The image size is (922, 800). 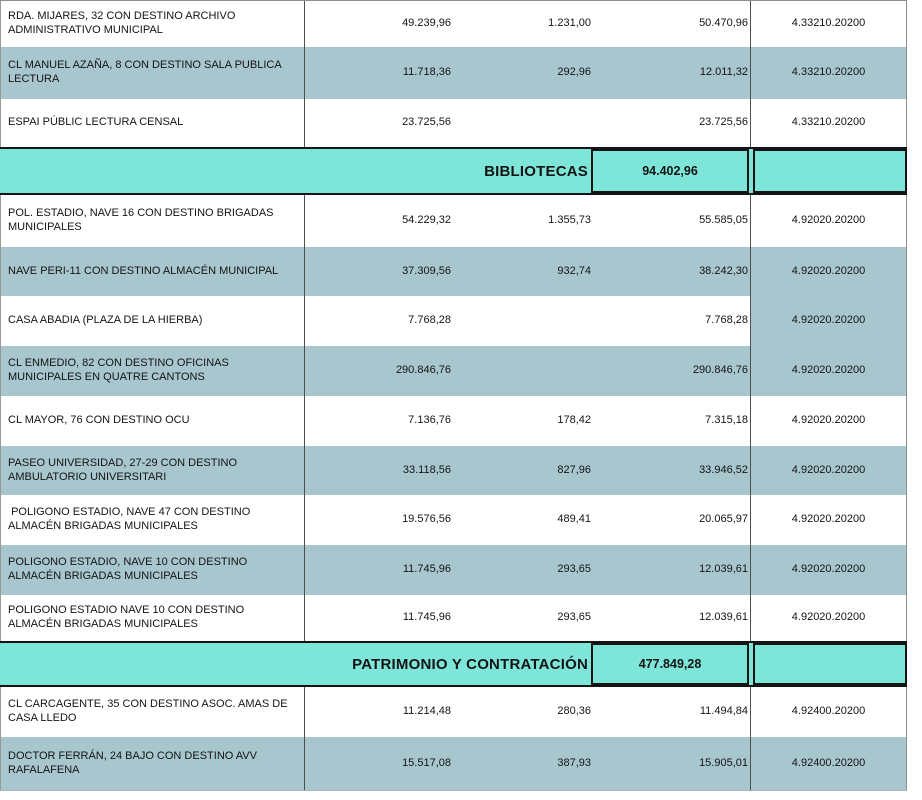 What do you see at coordinates (426, 23) in the screenshot?
I see `amount-cell: 49.239,96` at bounding box center [426, 23].